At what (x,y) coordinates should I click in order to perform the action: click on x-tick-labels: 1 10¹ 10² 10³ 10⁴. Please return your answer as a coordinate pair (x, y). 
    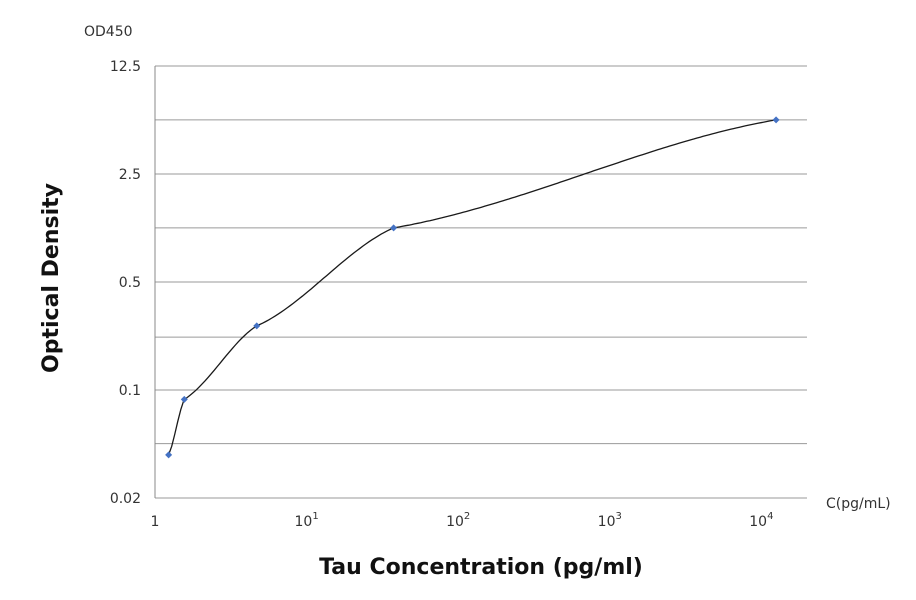
    Looking at the image, I should click on (462, 520).